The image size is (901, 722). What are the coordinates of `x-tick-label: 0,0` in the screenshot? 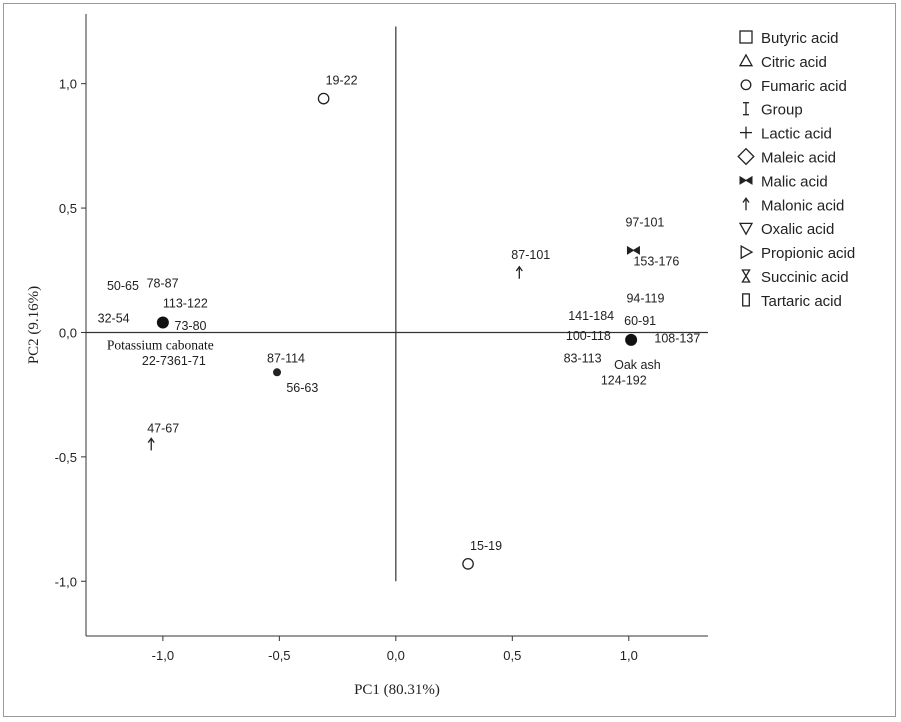 It's located at (396, 655).